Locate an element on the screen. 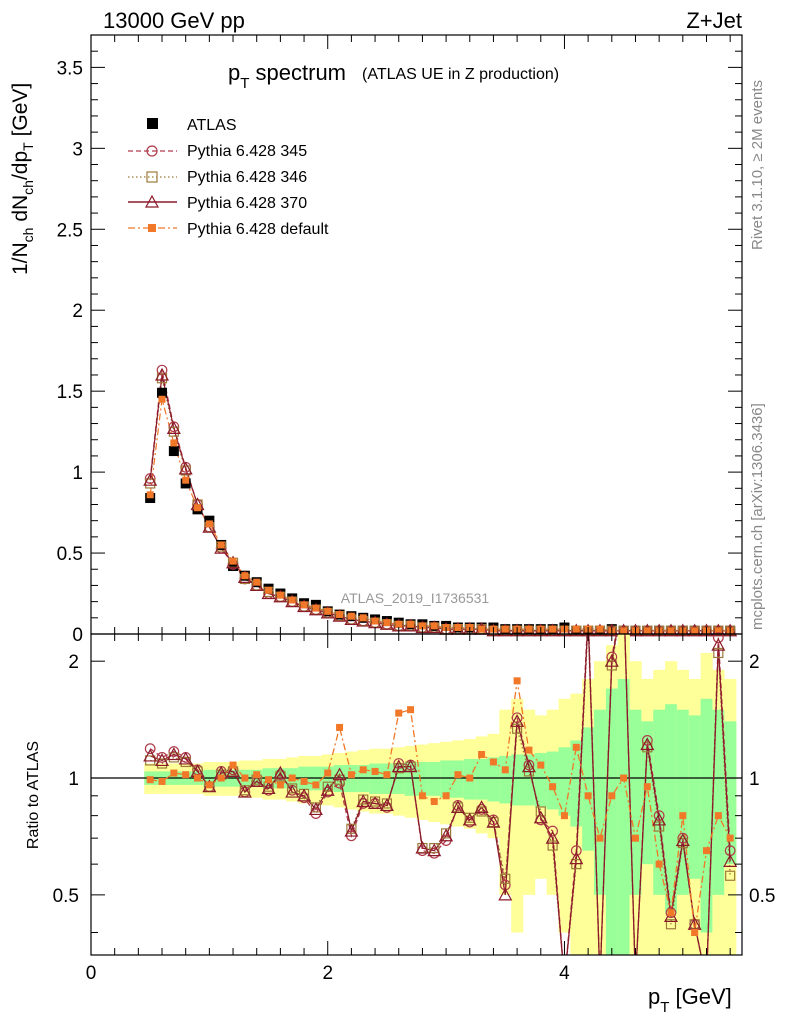 This screenshot has width=786, height=1024. legend-item-346: Pythia 6.428 346 is located at coordinates (217, 177).